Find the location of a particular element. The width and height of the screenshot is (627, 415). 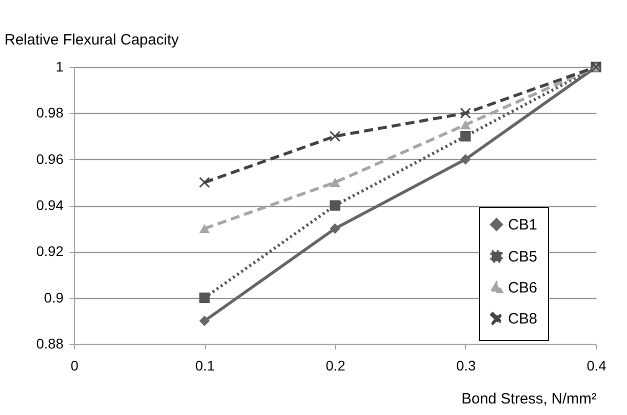

x-tick-label: 0 is located at coordinates (74, 366).